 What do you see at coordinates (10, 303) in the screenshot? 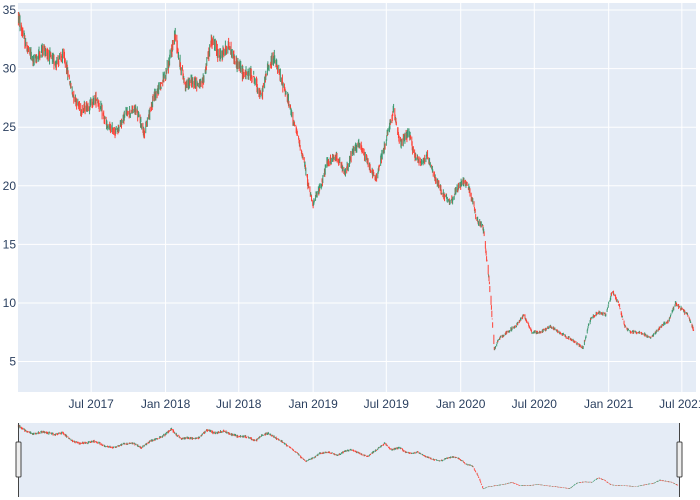
I see `y-tick-label: 10` at bounding box center [10, 303].